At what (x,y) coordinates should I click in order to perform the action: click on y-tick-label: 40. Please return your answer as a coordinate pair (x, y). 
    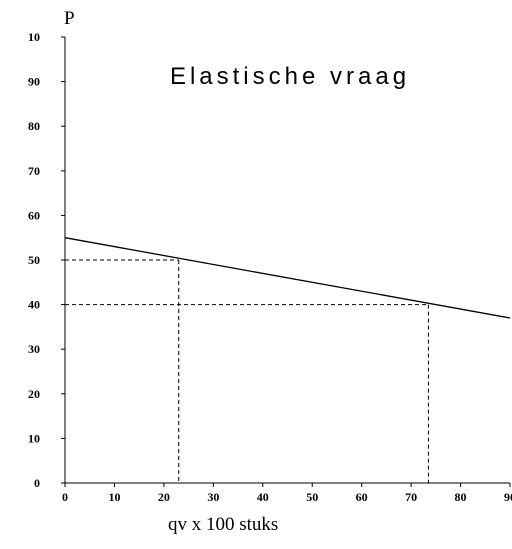
    Looking at the image, I should click on (34, 305).